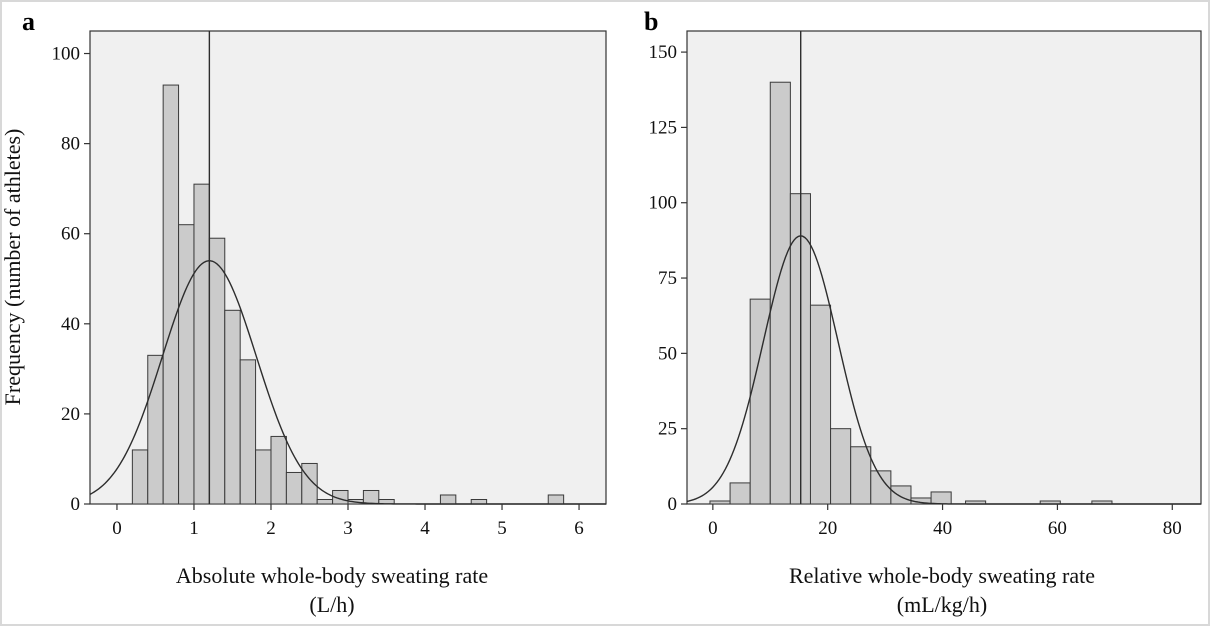 The image size is (1210, 626). What do you see at coordinates (70, 144) in the screenshot?
I see `y-tick-label-a-4: 80` at bounding box center [70, 144].